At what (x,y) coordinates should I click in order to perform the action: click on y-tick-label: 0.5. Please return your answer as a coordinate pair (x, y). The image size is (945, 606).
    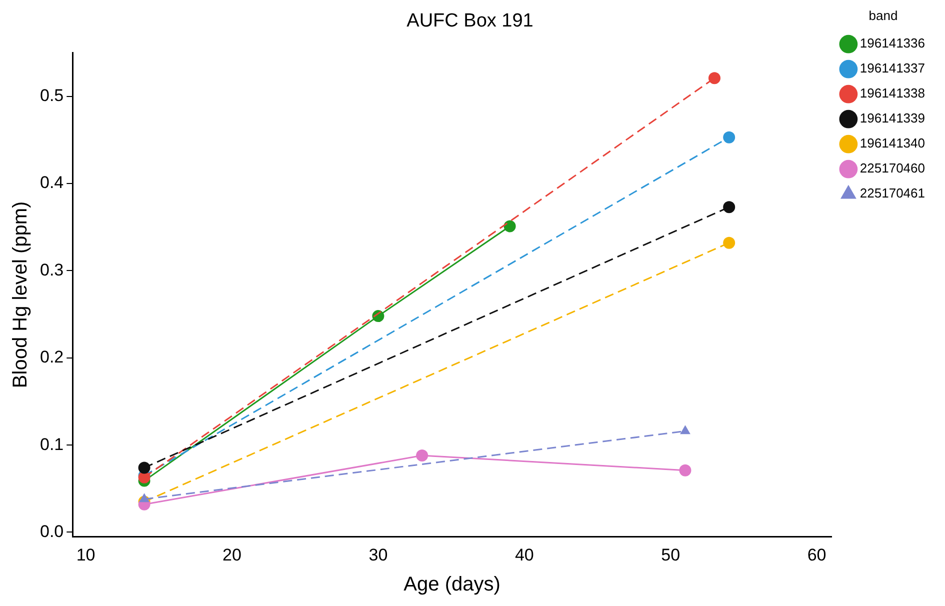
    Looking at the image, I should click on (52, 96).